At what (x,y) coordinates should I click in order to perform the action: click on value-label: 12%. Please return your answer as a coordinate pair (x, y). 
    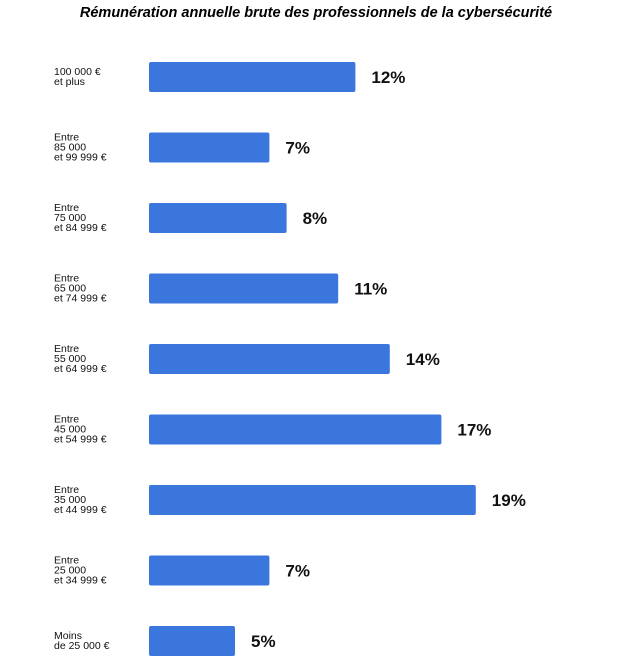
    Looking at the image, I should click on (388, 77).